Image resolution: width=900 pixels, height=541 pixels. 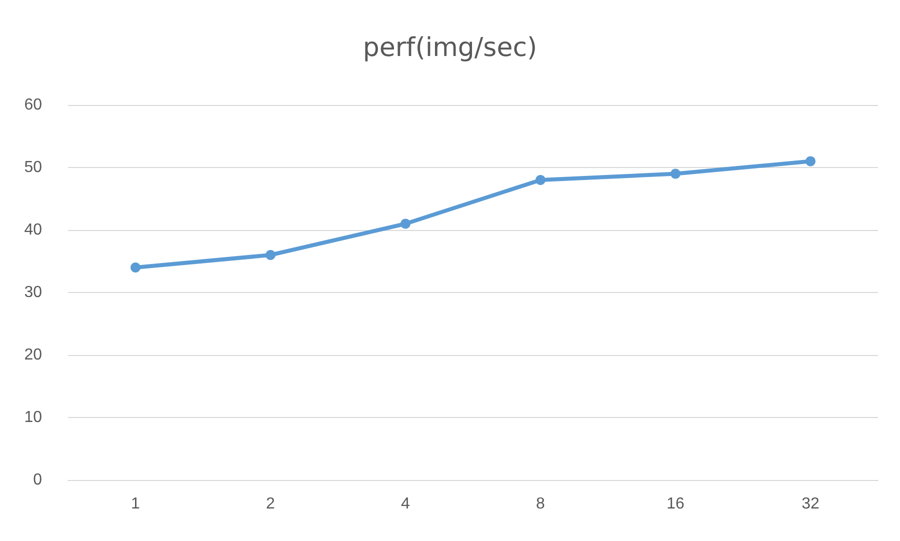 I want to click on y-tick-label: 0, so click(x=37, y=480).